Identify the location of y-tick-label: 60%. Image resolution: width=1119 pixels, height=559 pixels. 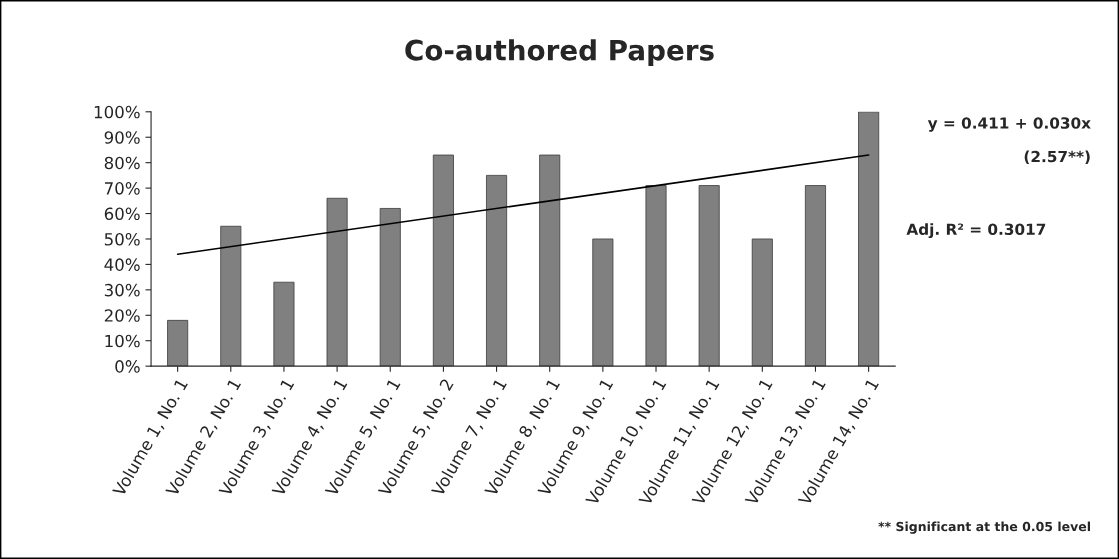
(122, 214).